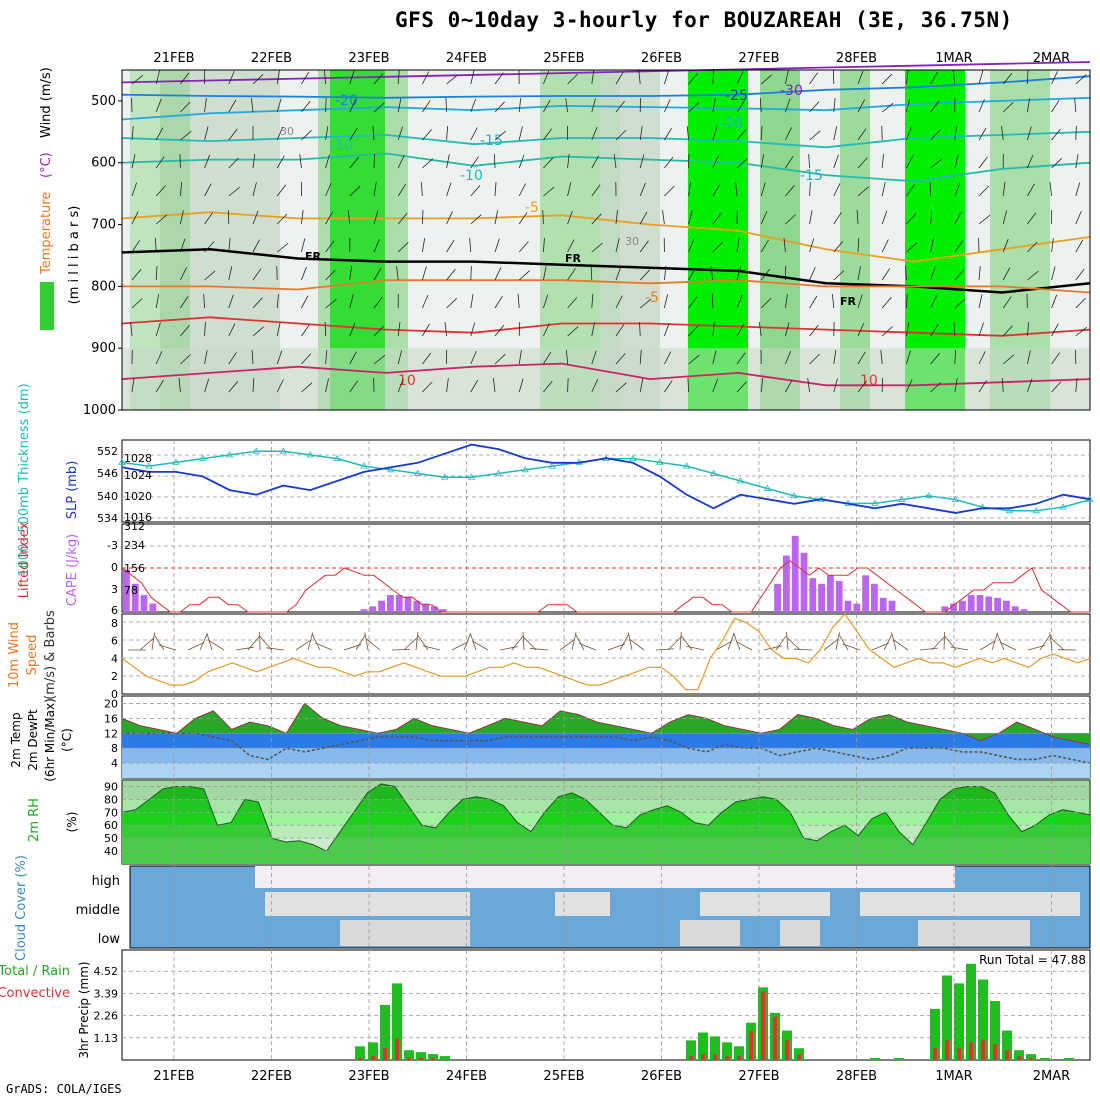 This screenshot has height=1100, width=1100. What do you see at coordinates (368, 1076) in the screenshot?
I see `bottom-date-label: 23FEB` at bounding box center [368, 1076].